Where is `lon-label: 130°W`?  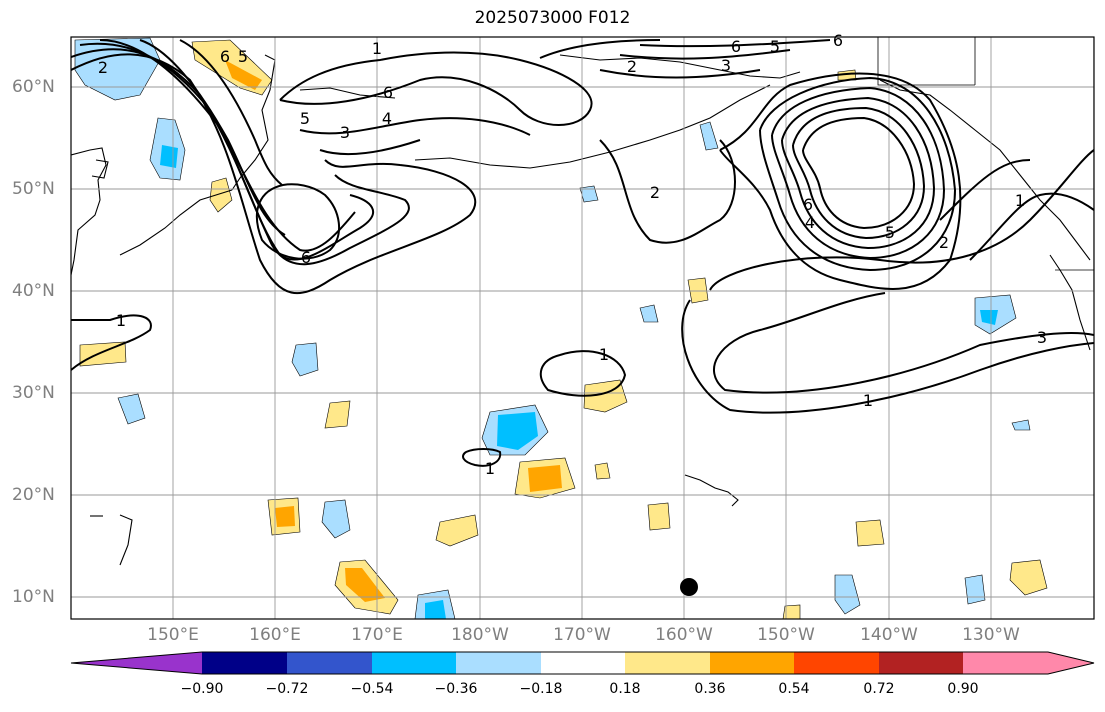
lon-label: 130°W is located at coordinates (991, 635).